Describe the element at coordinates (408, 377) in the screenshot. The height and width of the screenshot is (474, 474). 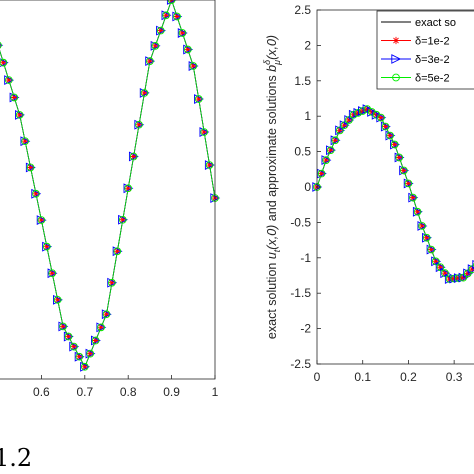
I see `right-xtick-label: 0.2` at that location.